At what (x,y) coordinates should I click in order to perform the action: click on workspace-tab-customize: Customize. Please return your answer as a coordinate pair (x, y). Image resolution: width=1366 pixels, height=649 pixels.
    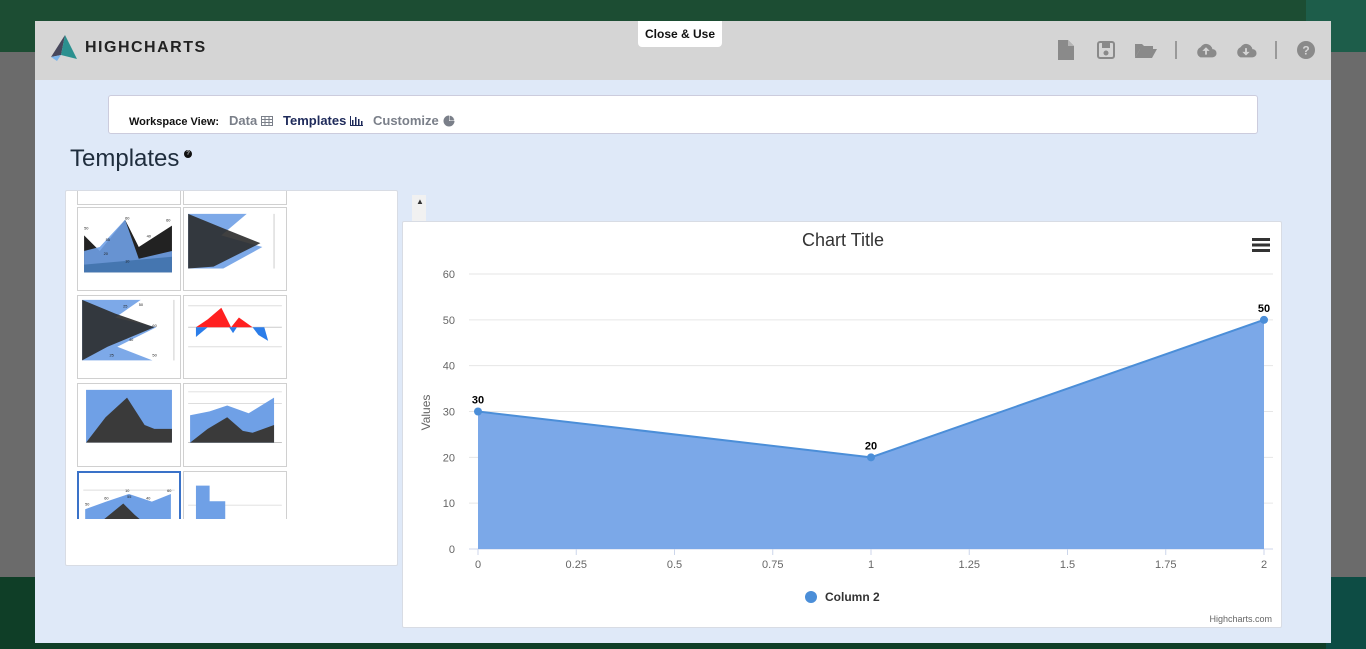
    Looking at the image, I should click on (414, 120).